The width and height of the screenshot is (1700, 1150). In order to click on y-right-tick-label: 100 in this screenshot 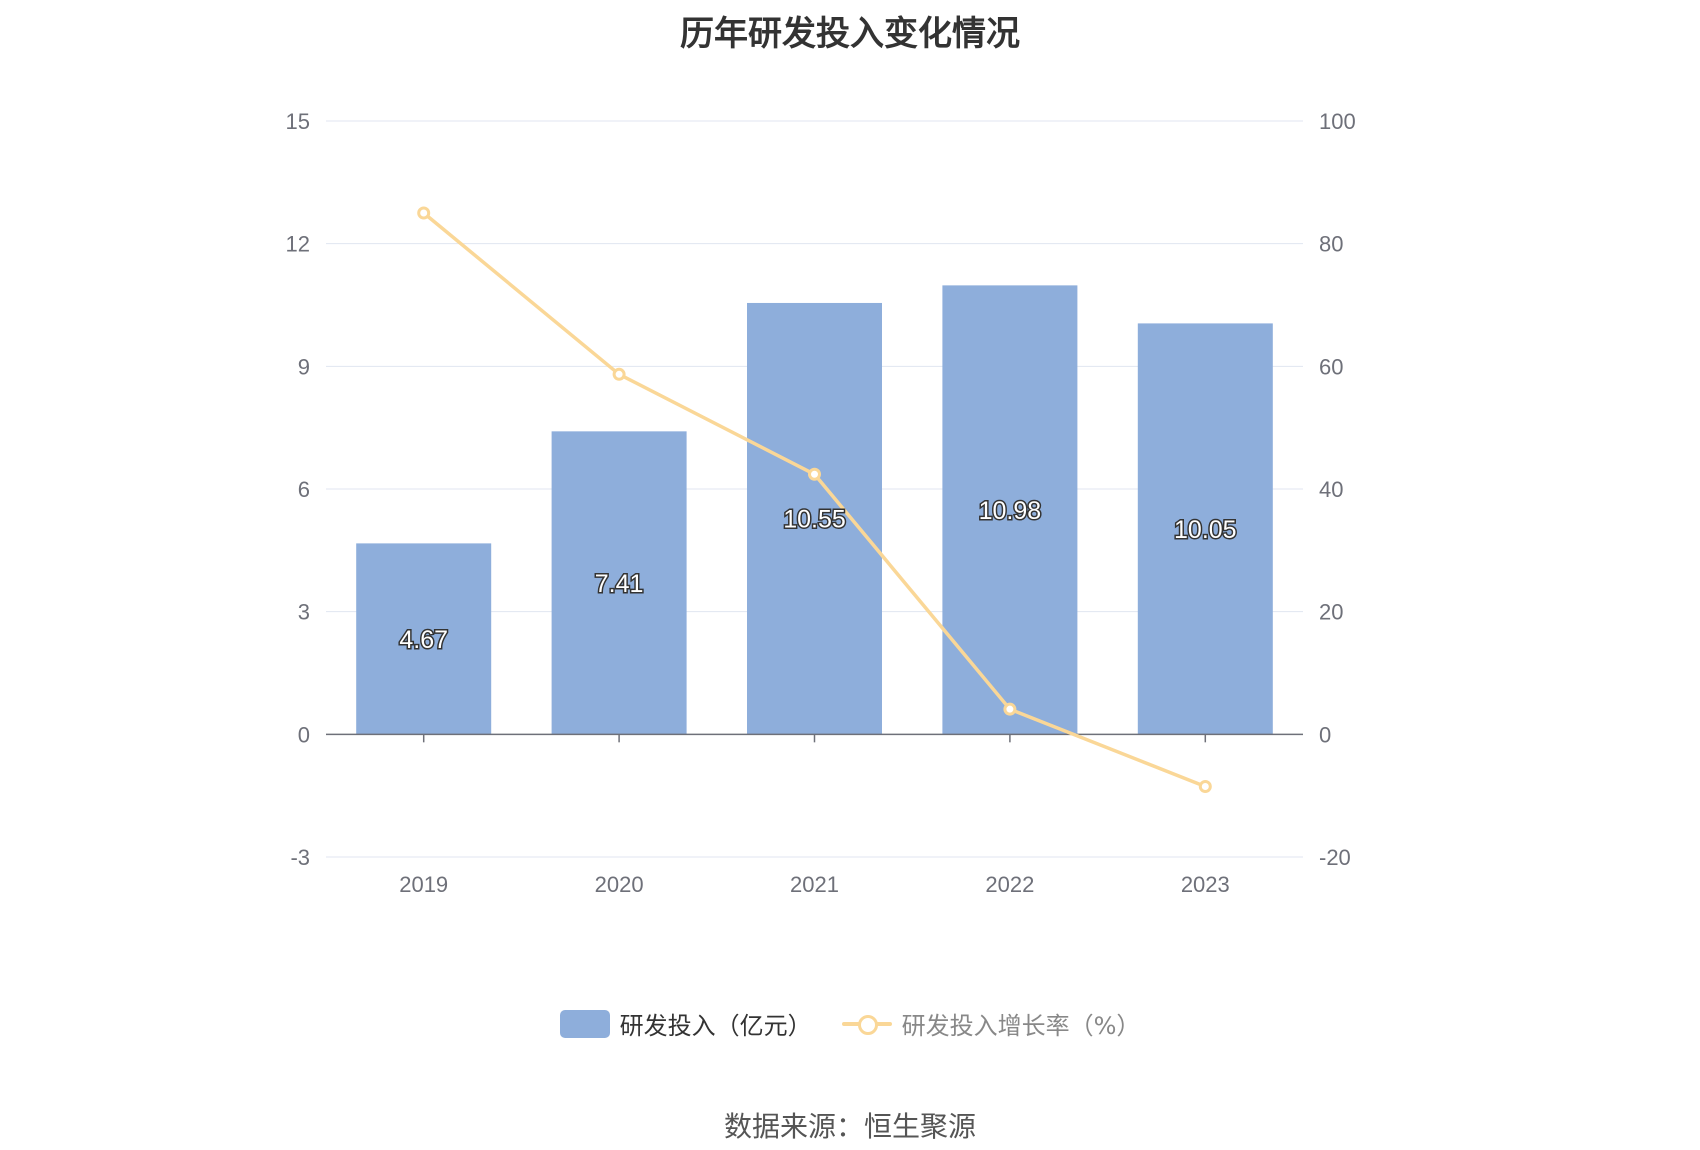, I will do `click(1337, 121)`.